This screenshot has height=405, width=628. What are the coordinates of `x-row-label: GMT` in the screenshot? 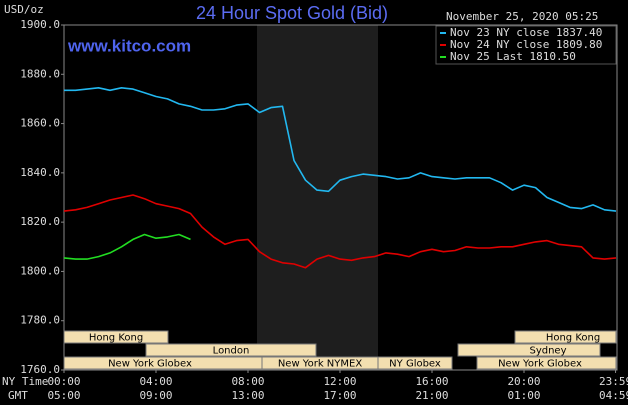 It's located at (18, 395).